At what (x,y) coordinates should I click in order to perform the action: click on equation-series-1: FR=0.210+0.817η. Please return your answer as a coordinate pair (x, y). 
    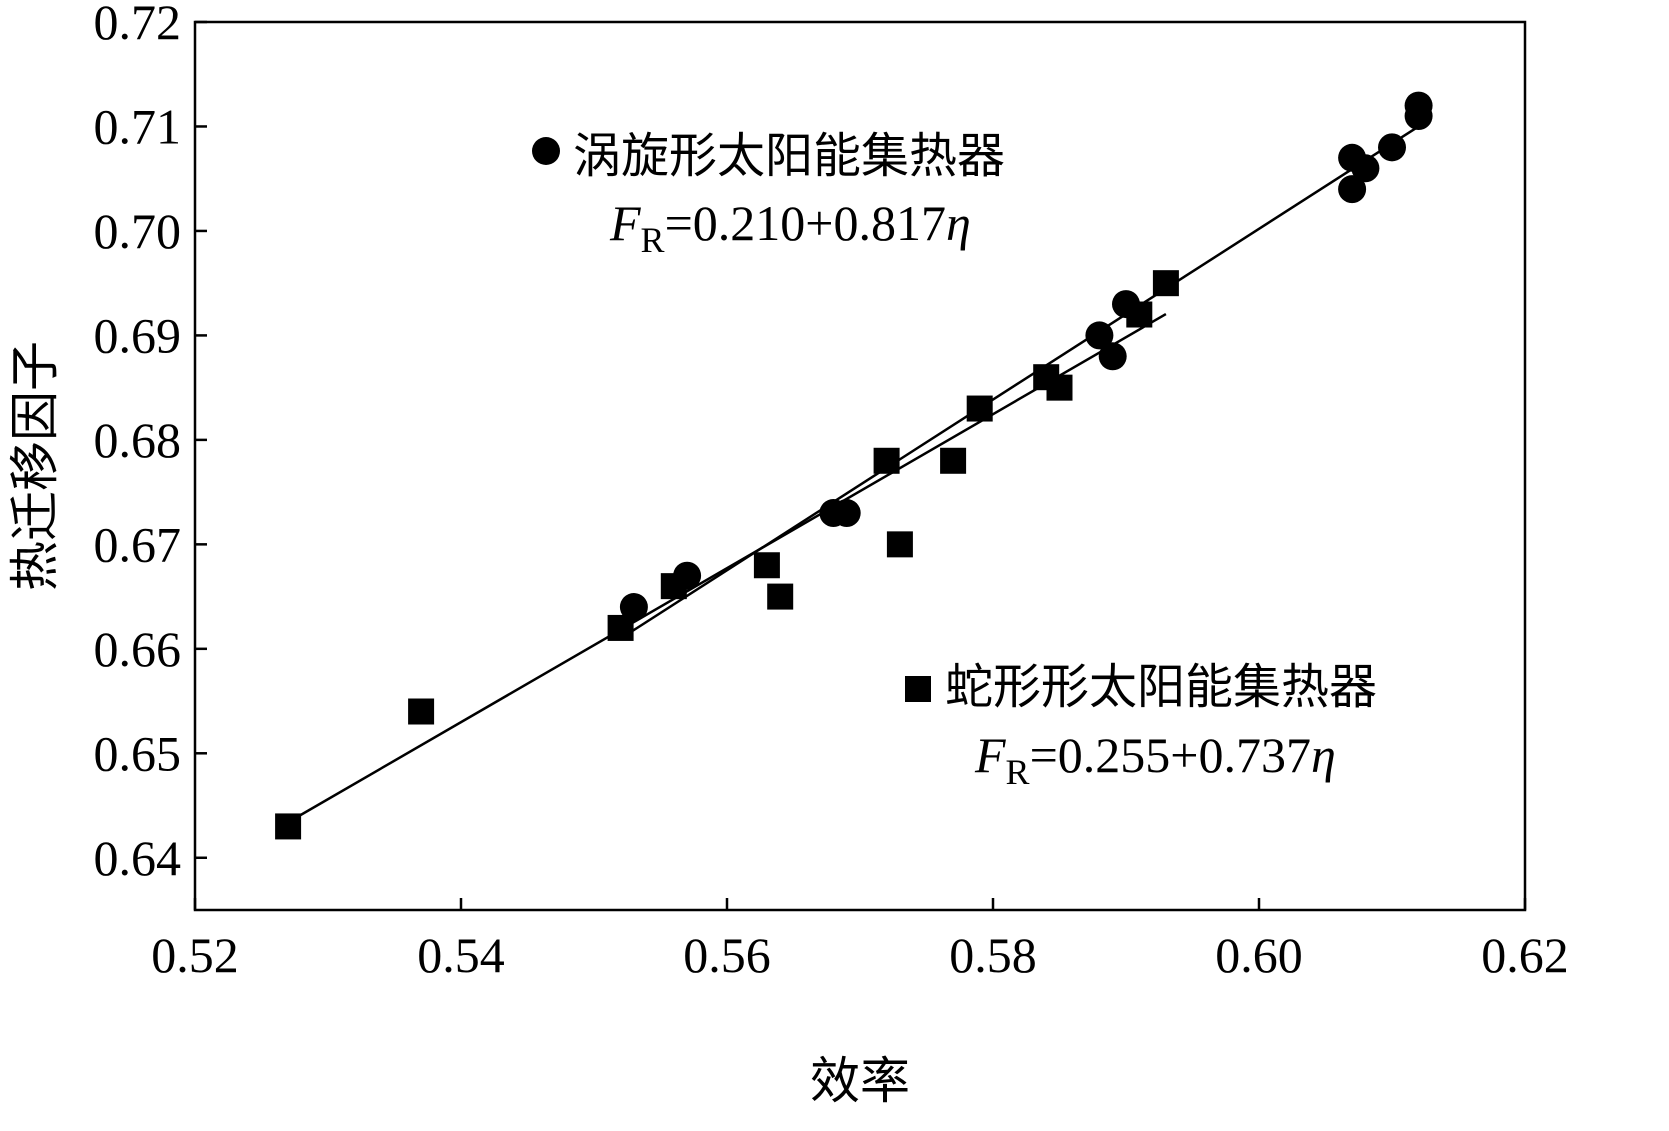
    Looking at the image, I should click on (790, 227).